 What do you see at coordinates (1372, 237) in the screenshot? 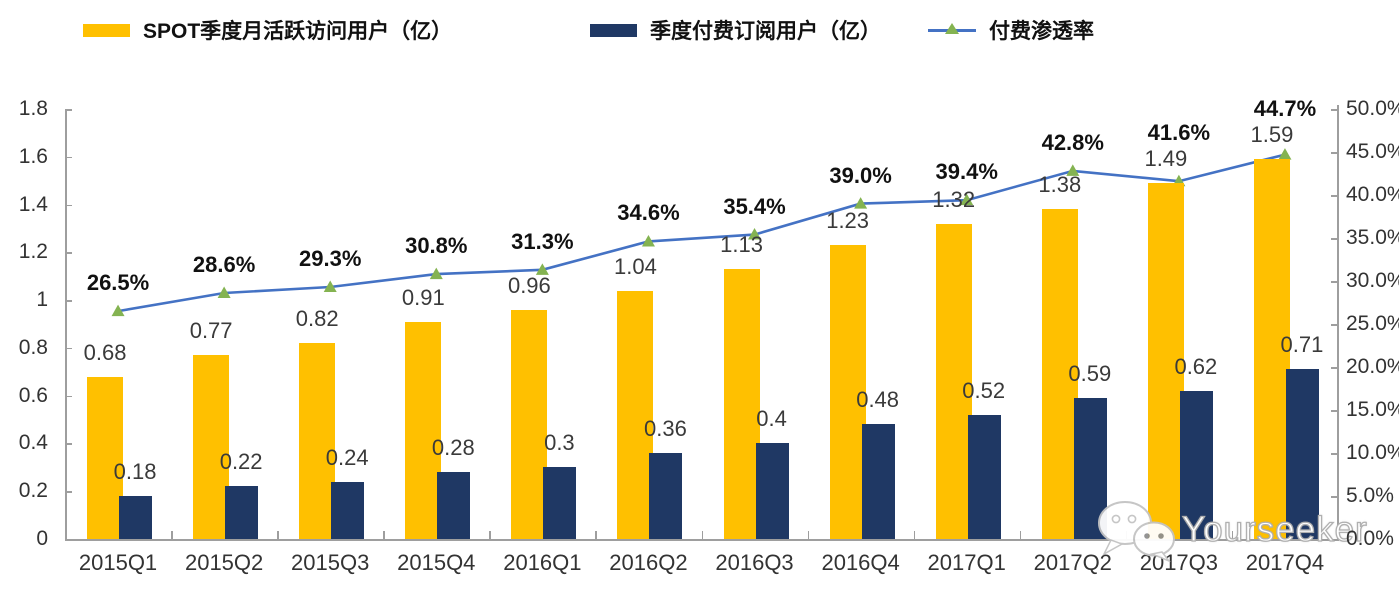
I see `right-axis-tick-label: 35.0%` at bounding box center [1372, 237].